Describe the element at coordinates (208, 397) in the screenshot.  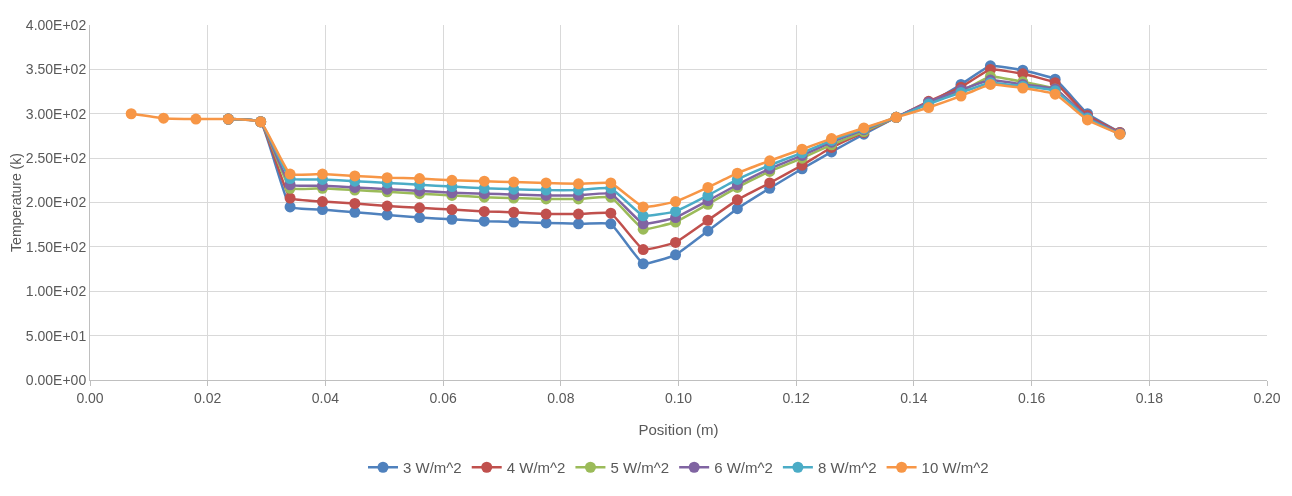
I see `x-tick-label: 0.02` at that location.